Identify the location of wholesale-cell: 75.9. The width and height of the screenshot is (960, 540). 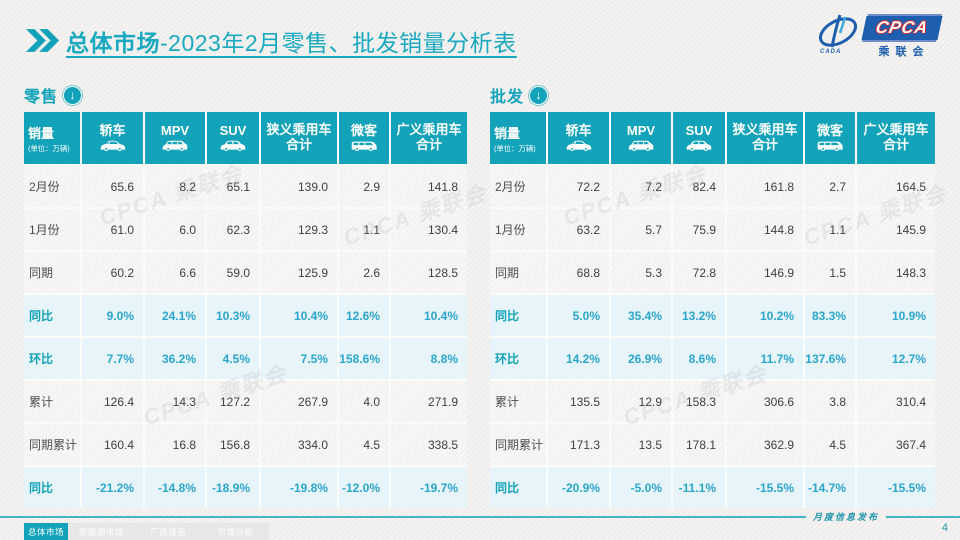
(699, 229).